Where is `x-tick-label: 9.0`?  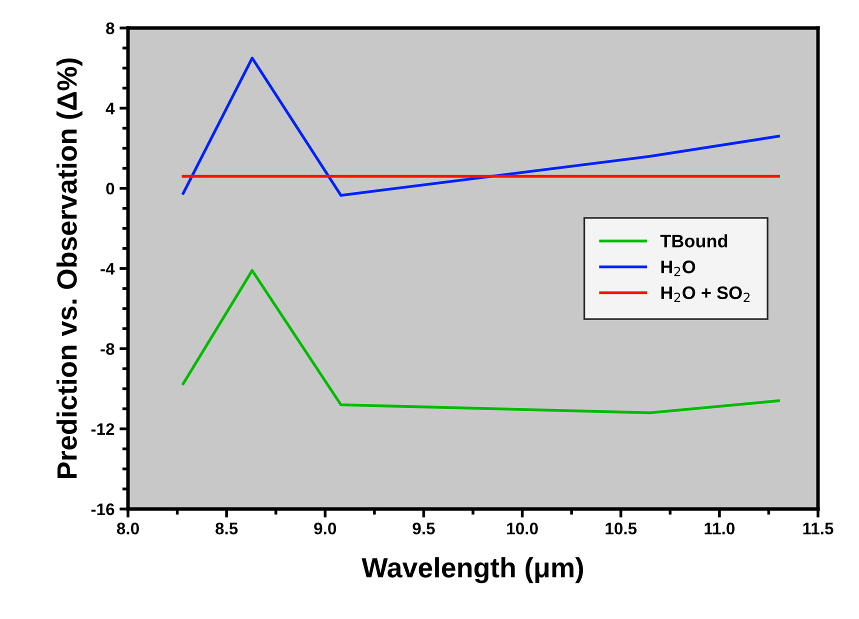 x-tick-label: 9.0 is located at coordinates (325, 528).